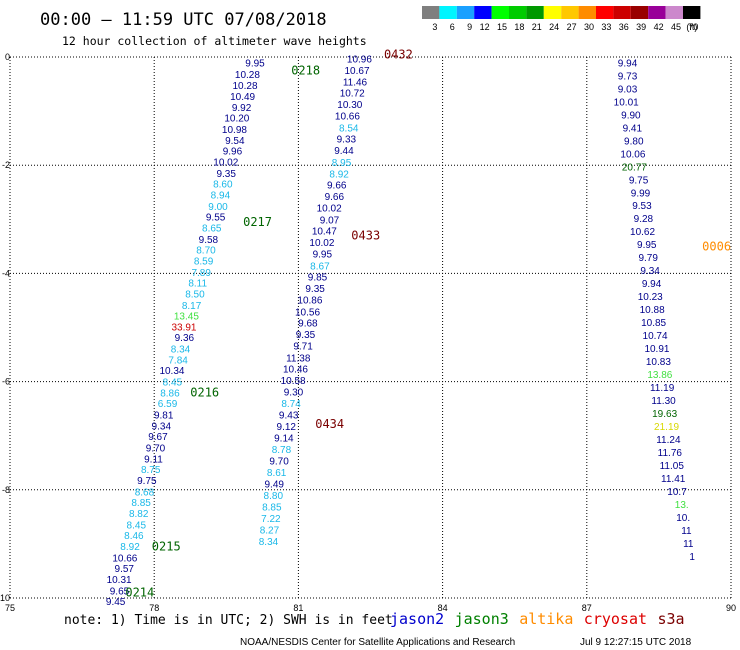 Image resolution: width=740 pixels, height=650 pixels. Describe the element at coordinates (587, 608) in the screenshot. I see `longitude-tick-label: 87` at that location.